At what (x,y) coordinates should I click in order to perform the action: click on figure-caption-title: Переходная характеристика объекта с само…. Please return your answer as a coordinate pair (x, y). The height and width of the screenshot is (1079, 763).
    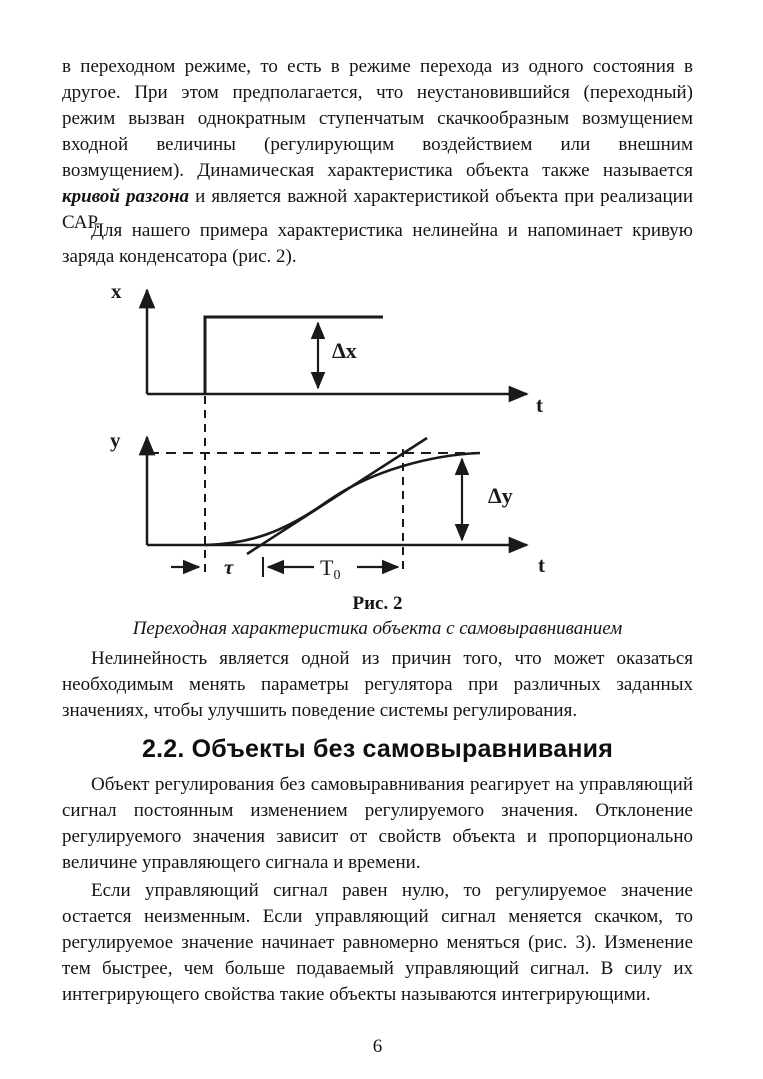
    Looking at the image, I should click on (377, 628).